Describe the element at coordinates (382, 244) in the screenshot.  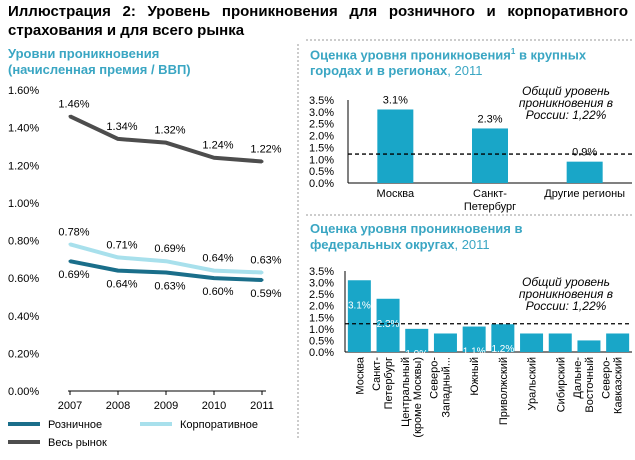
I see `district-chart-title-line2: федеральных округах` at that location.